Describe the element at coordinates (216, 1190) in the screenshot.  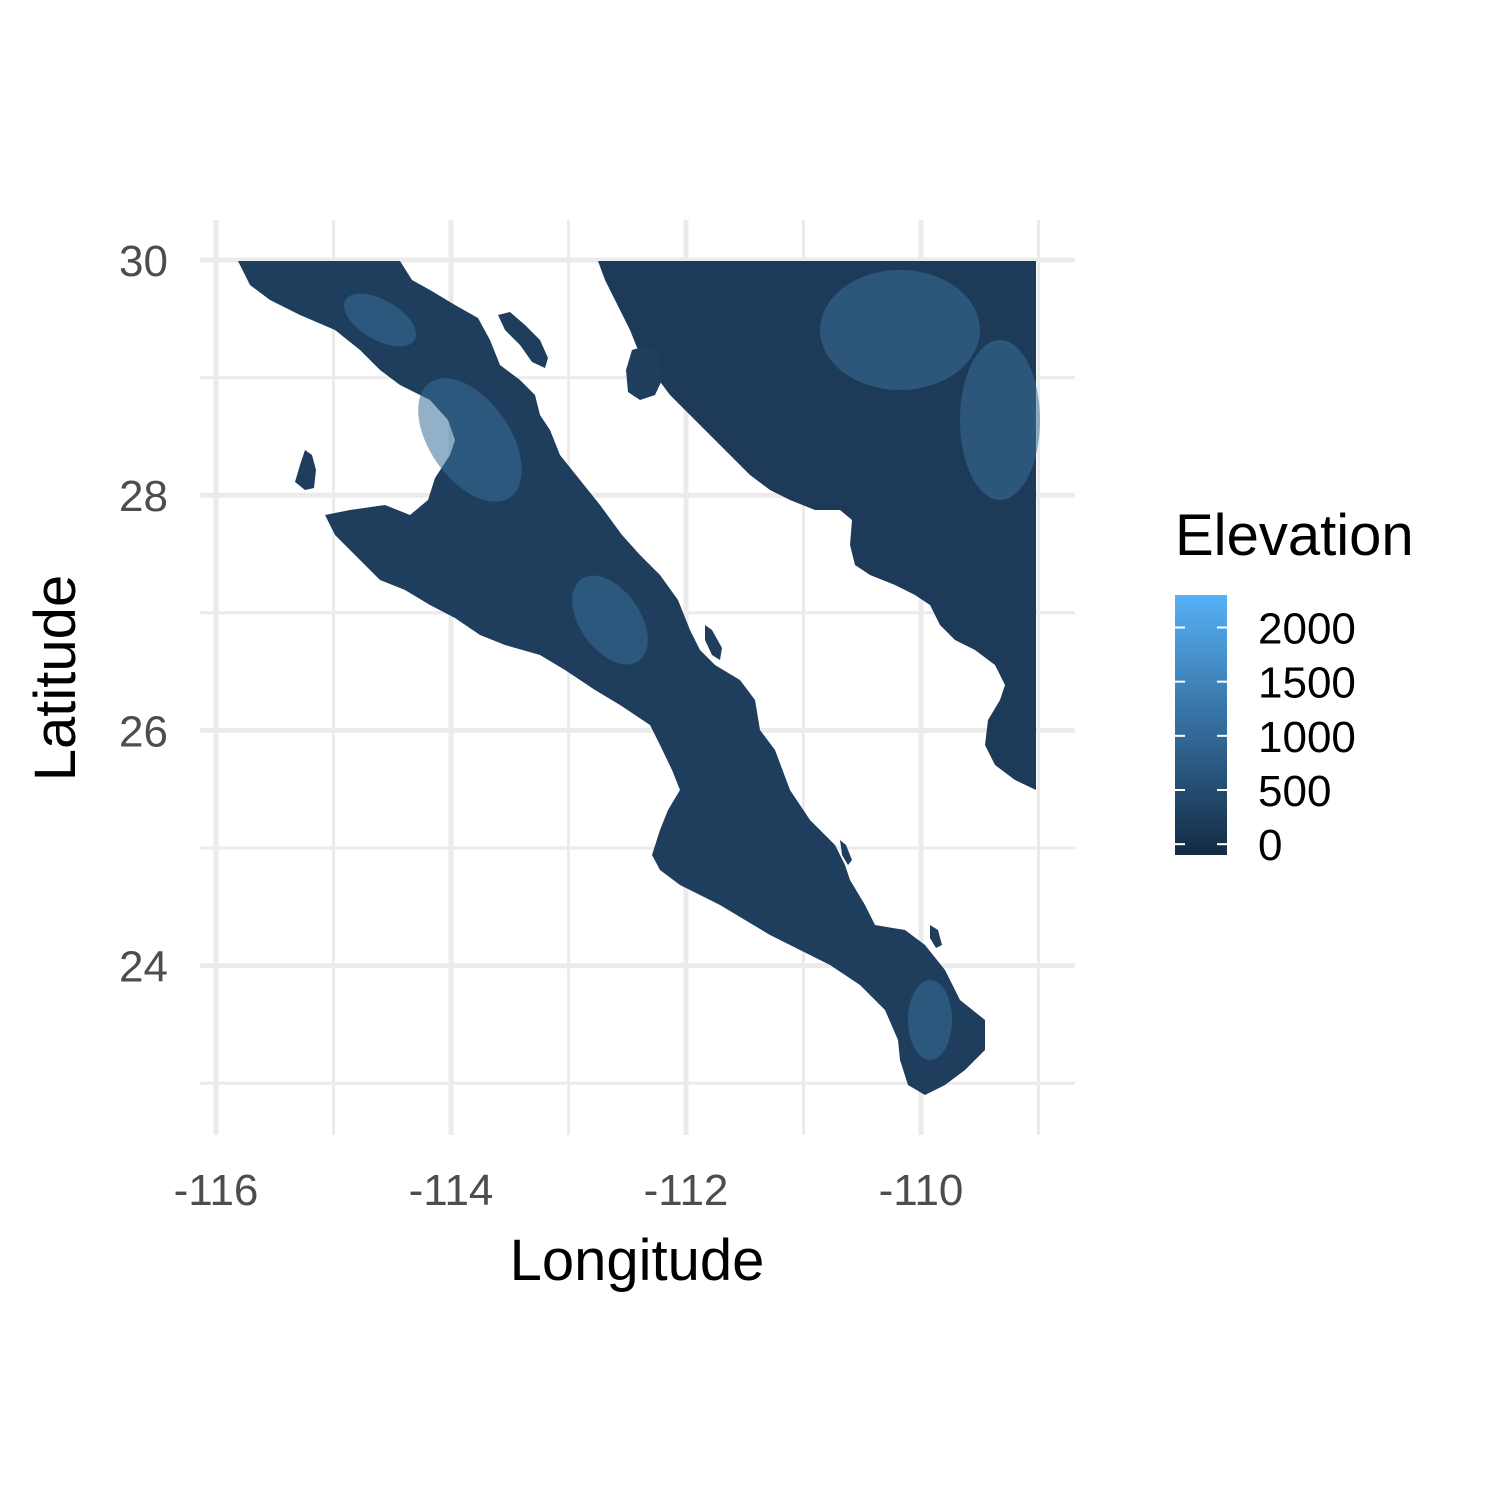
I see `x-tick-label: -116` at that location.